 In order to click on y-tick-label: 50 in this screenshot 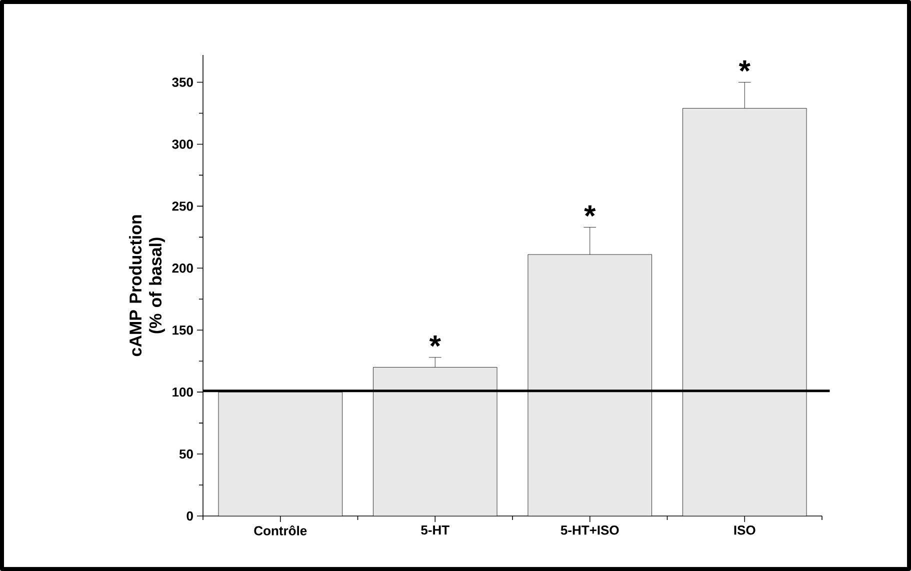, I will do `click(186, 454)`.